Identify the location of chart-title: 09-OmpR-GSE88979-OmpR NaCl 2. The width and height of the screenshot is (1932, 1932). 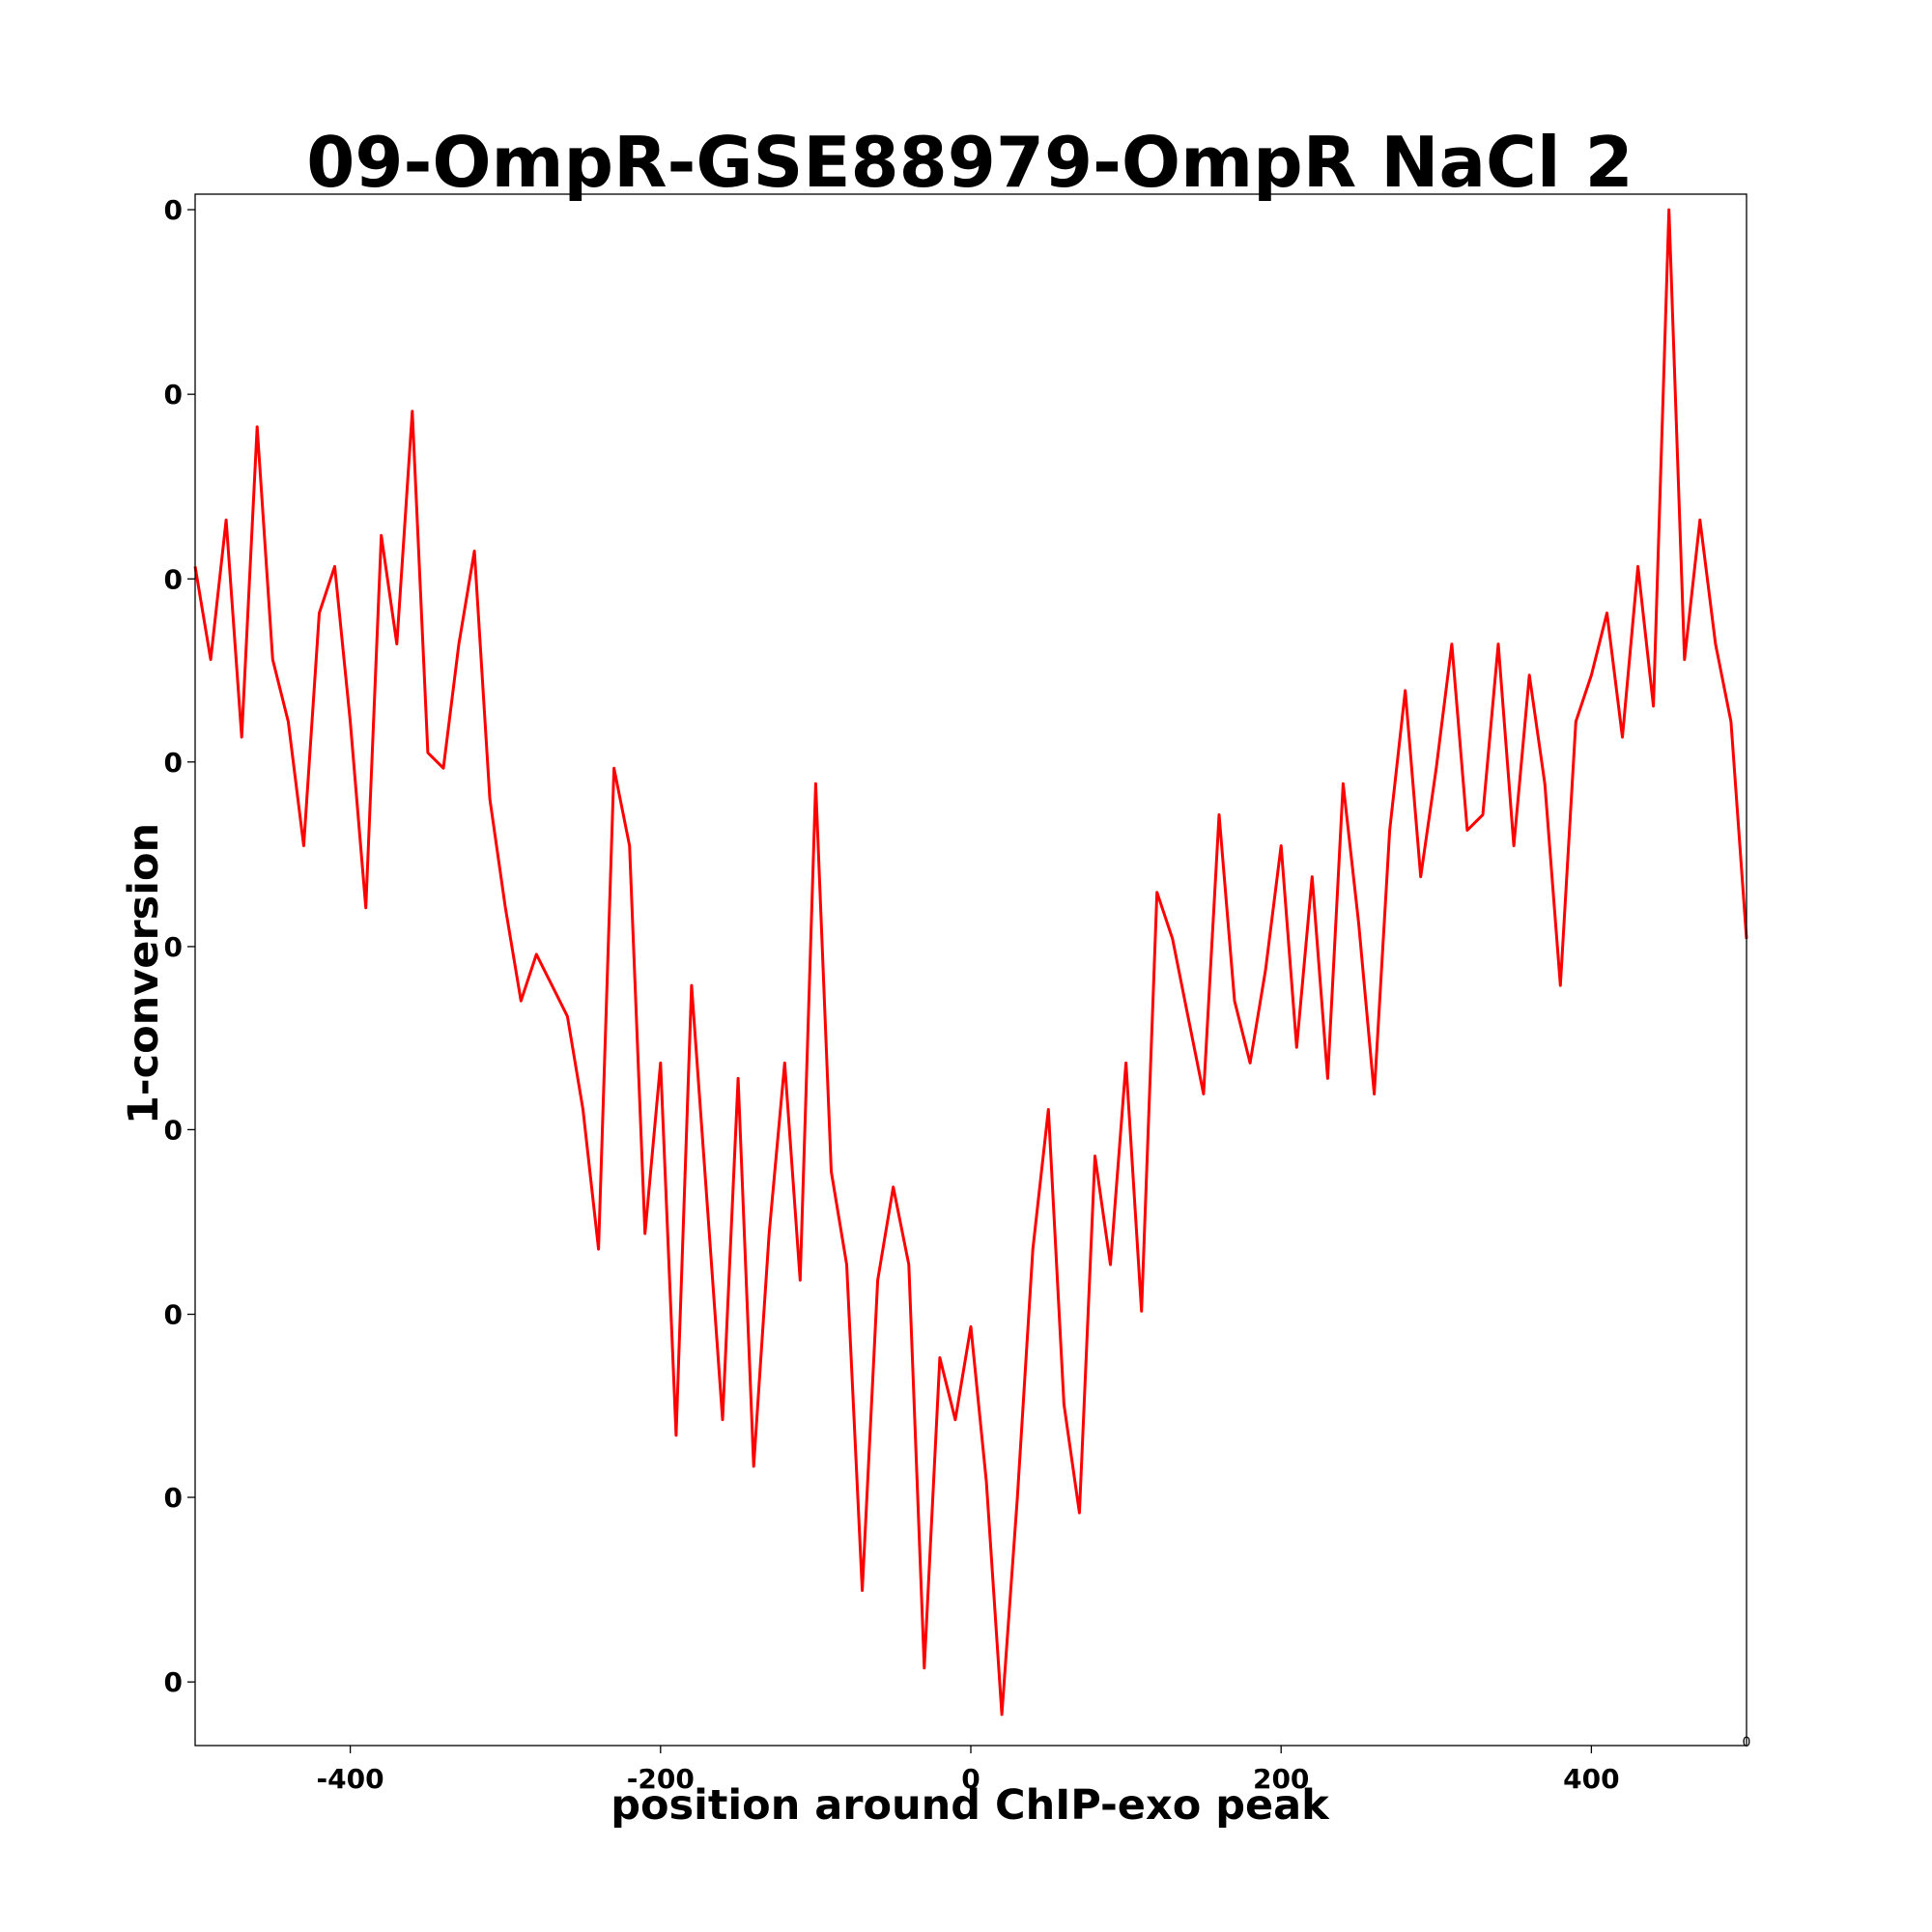
(969, 162).